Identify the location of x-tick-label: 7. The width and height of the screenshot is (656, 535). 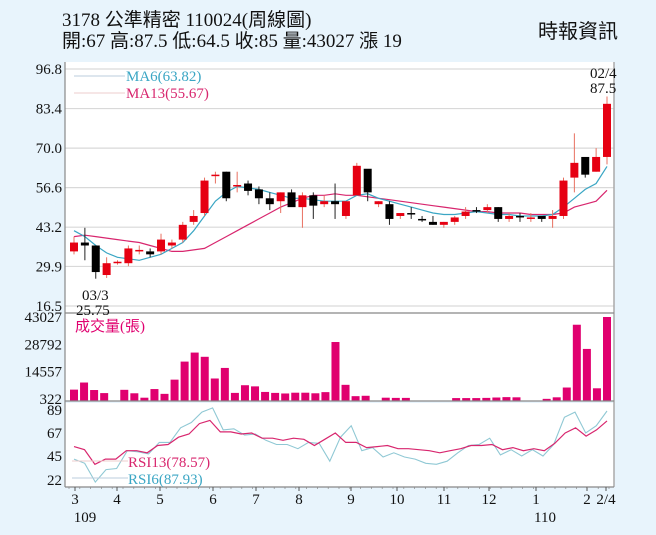
(256, 500).